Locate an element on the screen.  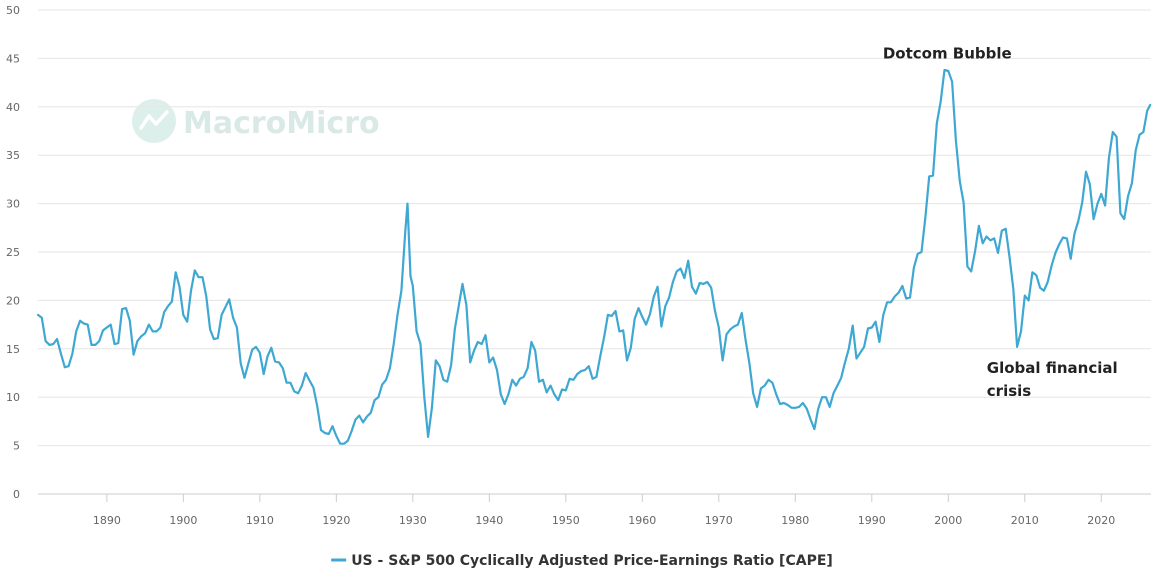
y-tick-label-0: 0 is located at coordinates (16, 494).